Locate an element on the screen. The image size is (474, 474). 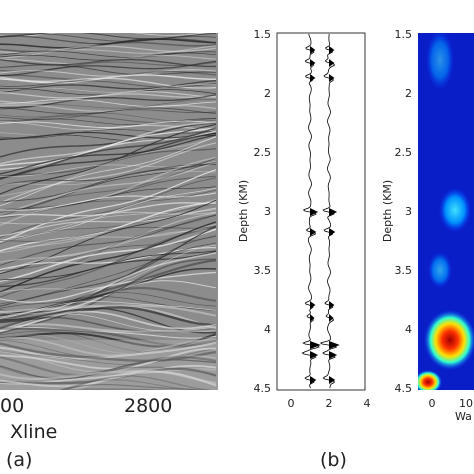
trace is located at coordinates (310, 211).